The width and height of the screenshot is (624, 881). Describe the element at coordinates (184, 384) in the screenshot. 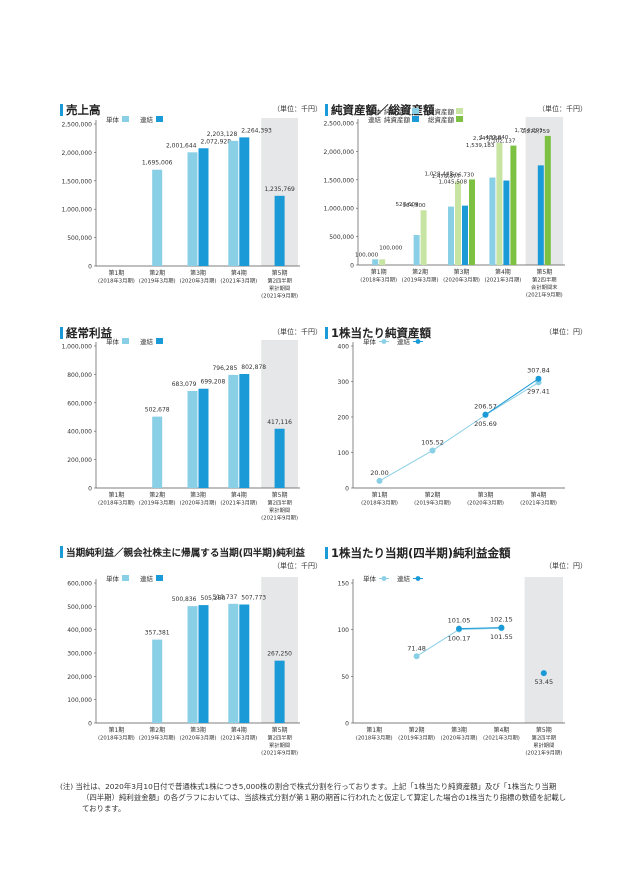

I see `data-label: 683,079` at that location.